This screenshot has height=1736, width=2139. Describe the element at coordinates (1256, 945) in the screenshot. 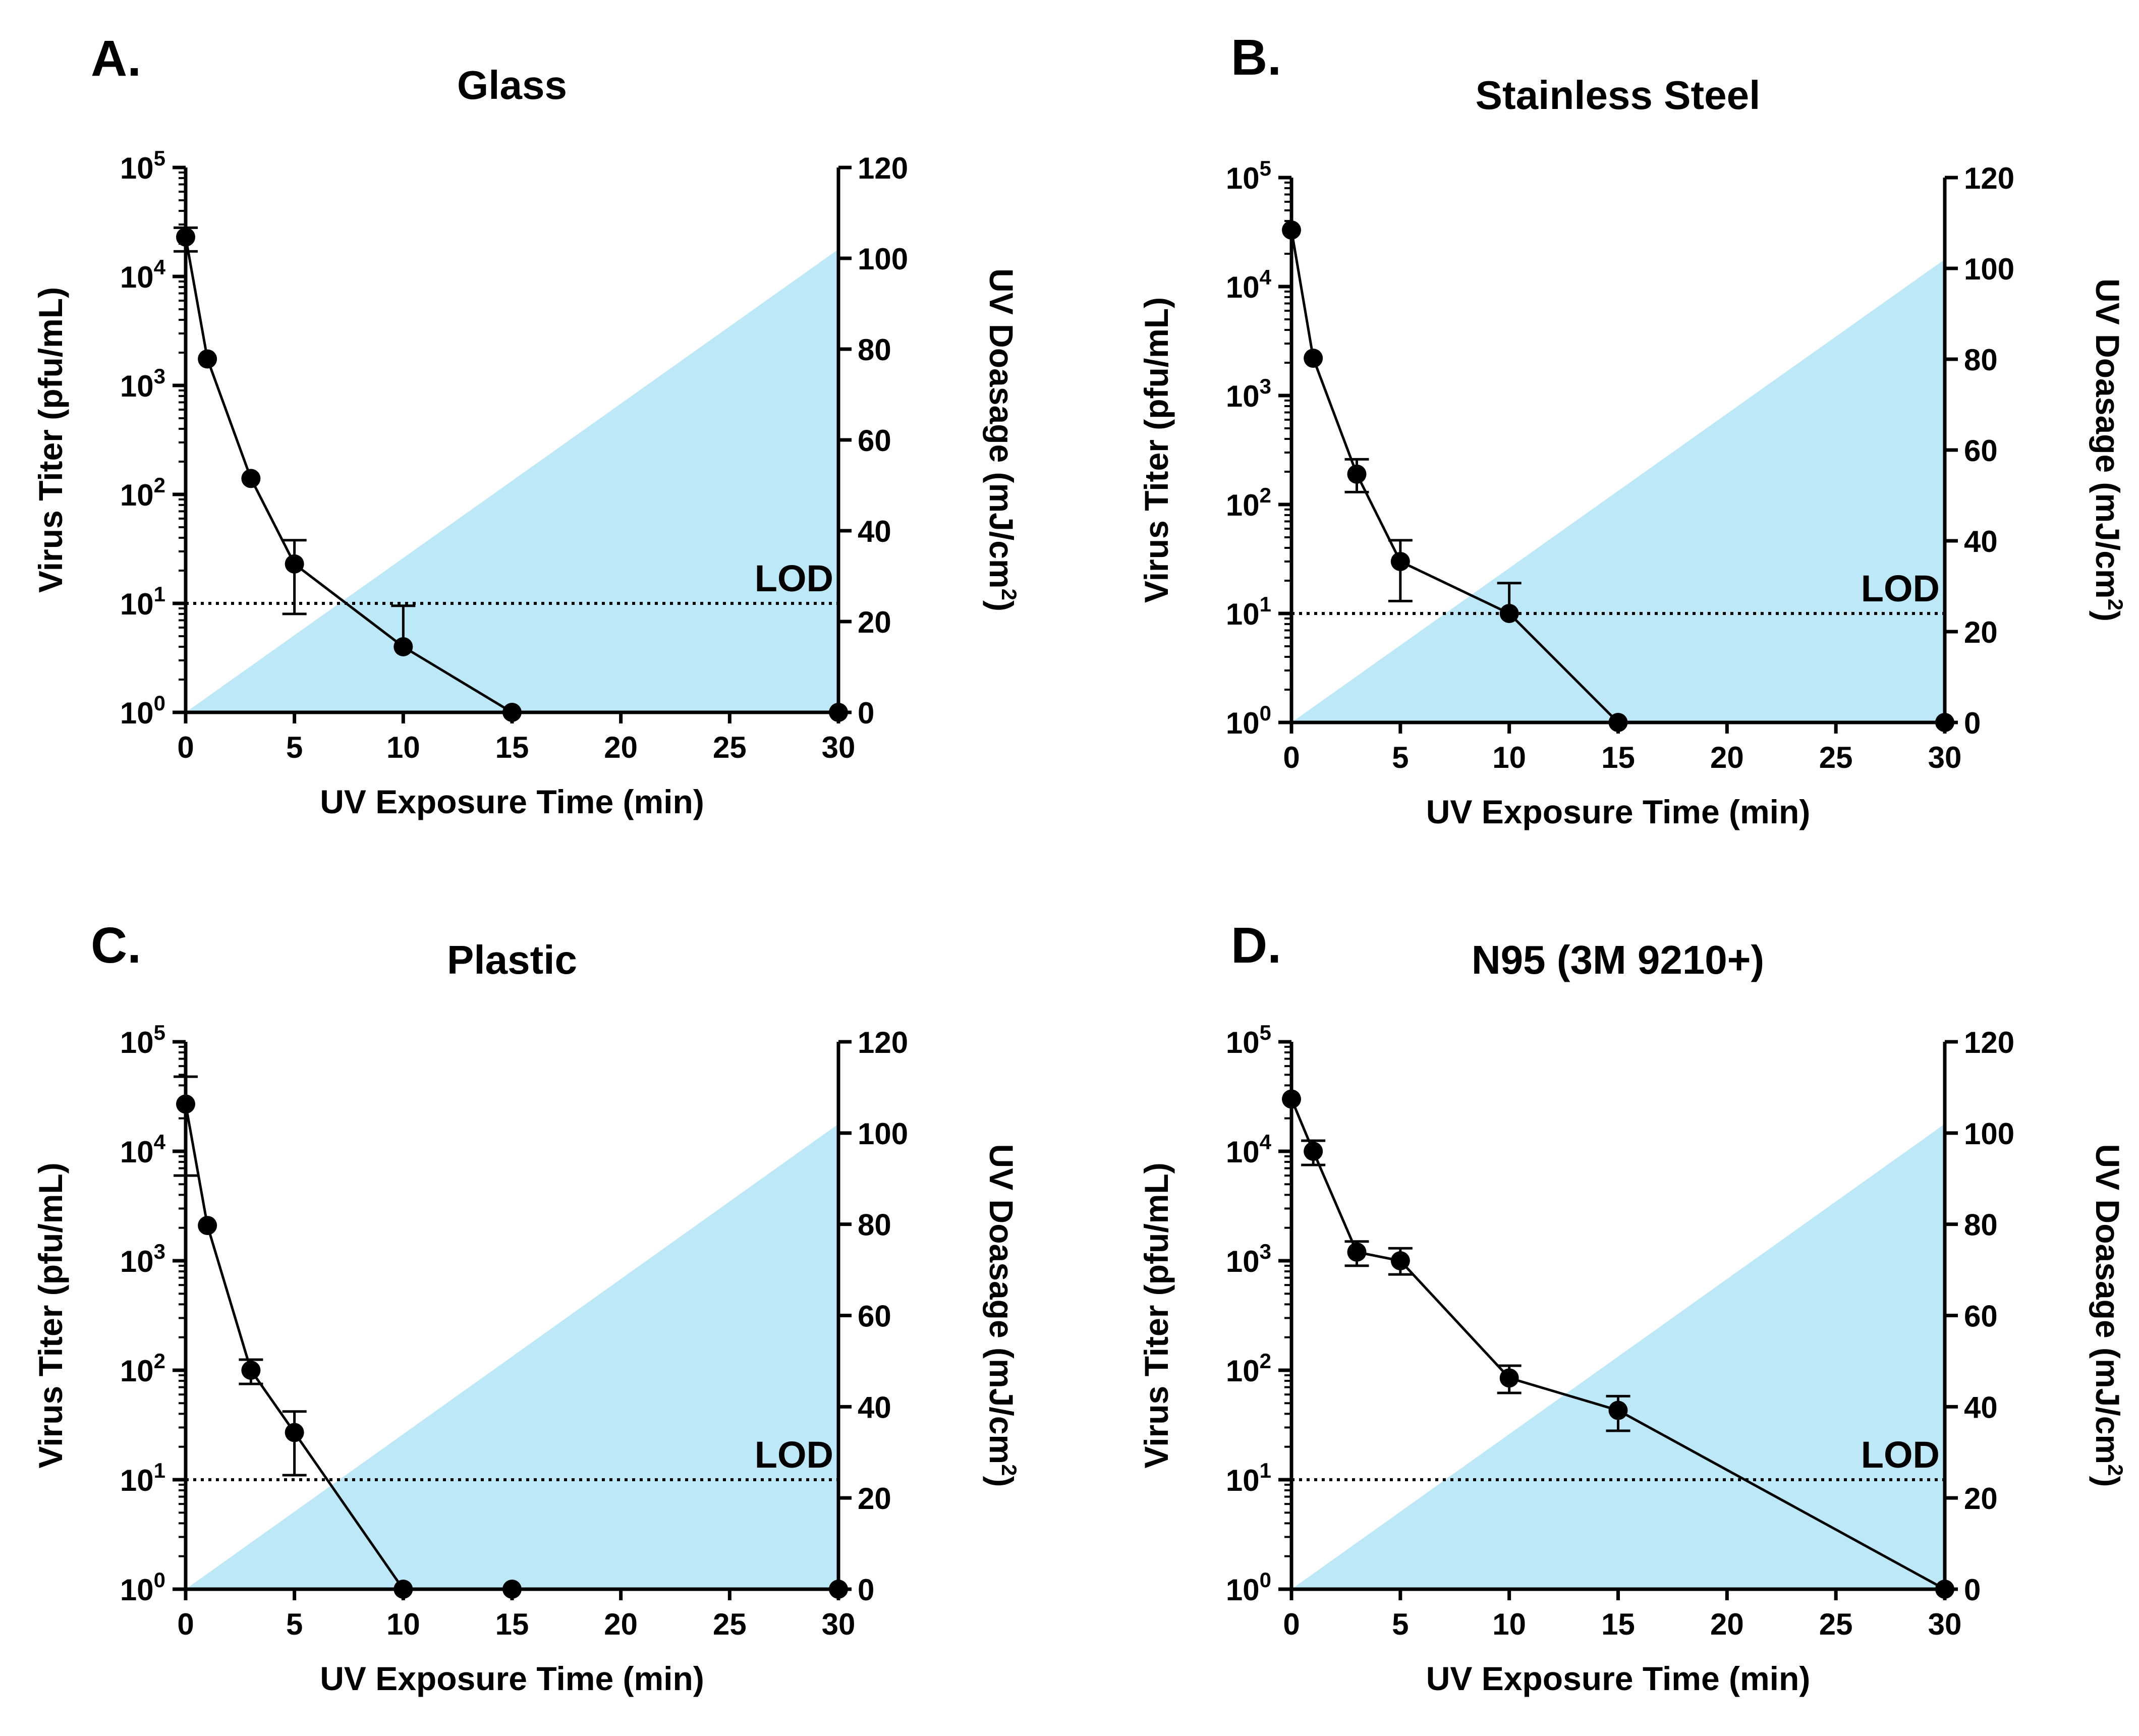

I see `panel-letter: D.` at that location.